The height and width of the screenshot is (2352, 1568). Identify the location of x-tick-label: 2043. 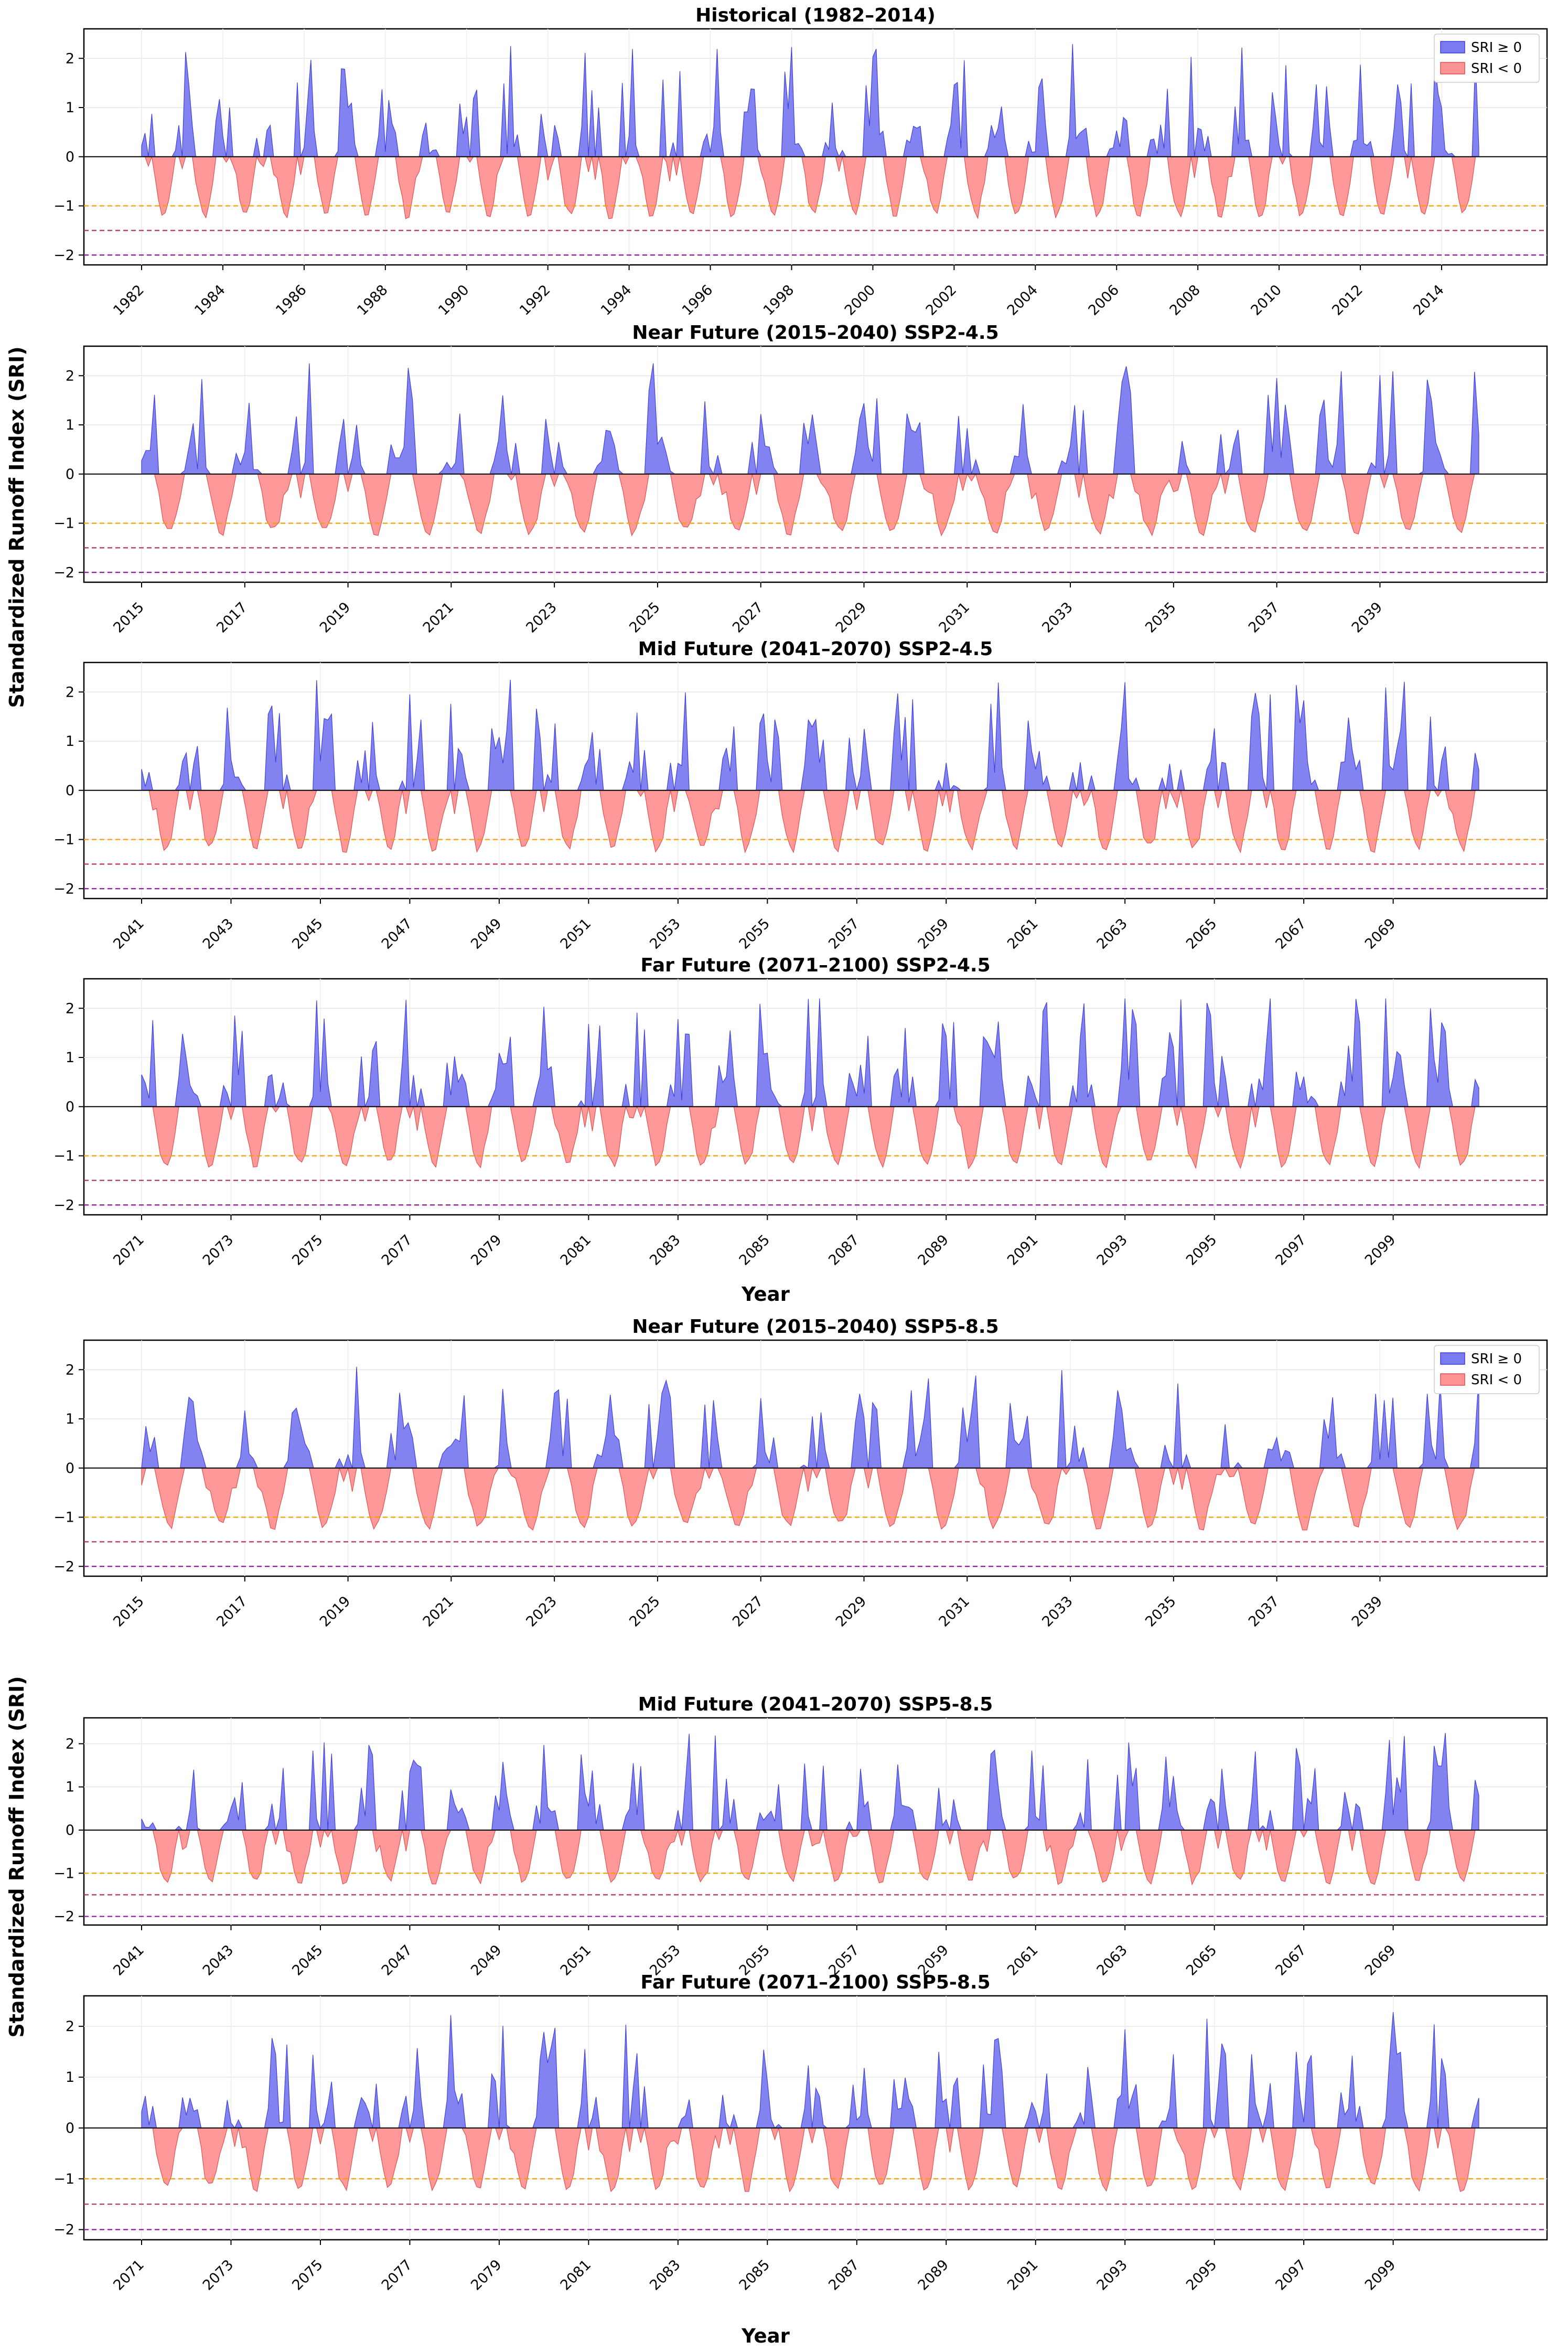
(218, 1960).